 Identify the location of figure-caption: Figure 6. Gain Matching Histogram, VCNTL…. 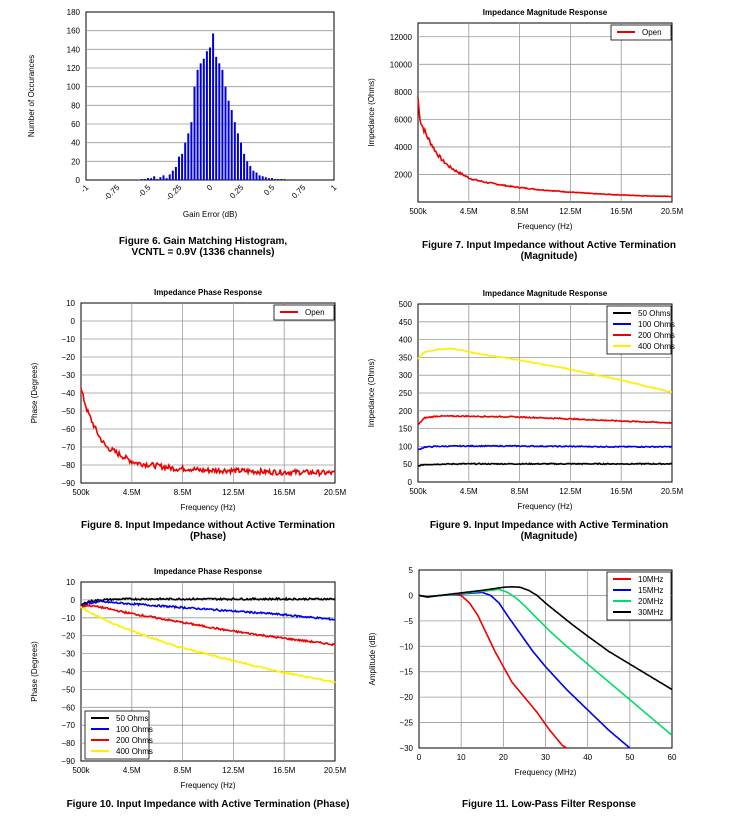
(203, 247).